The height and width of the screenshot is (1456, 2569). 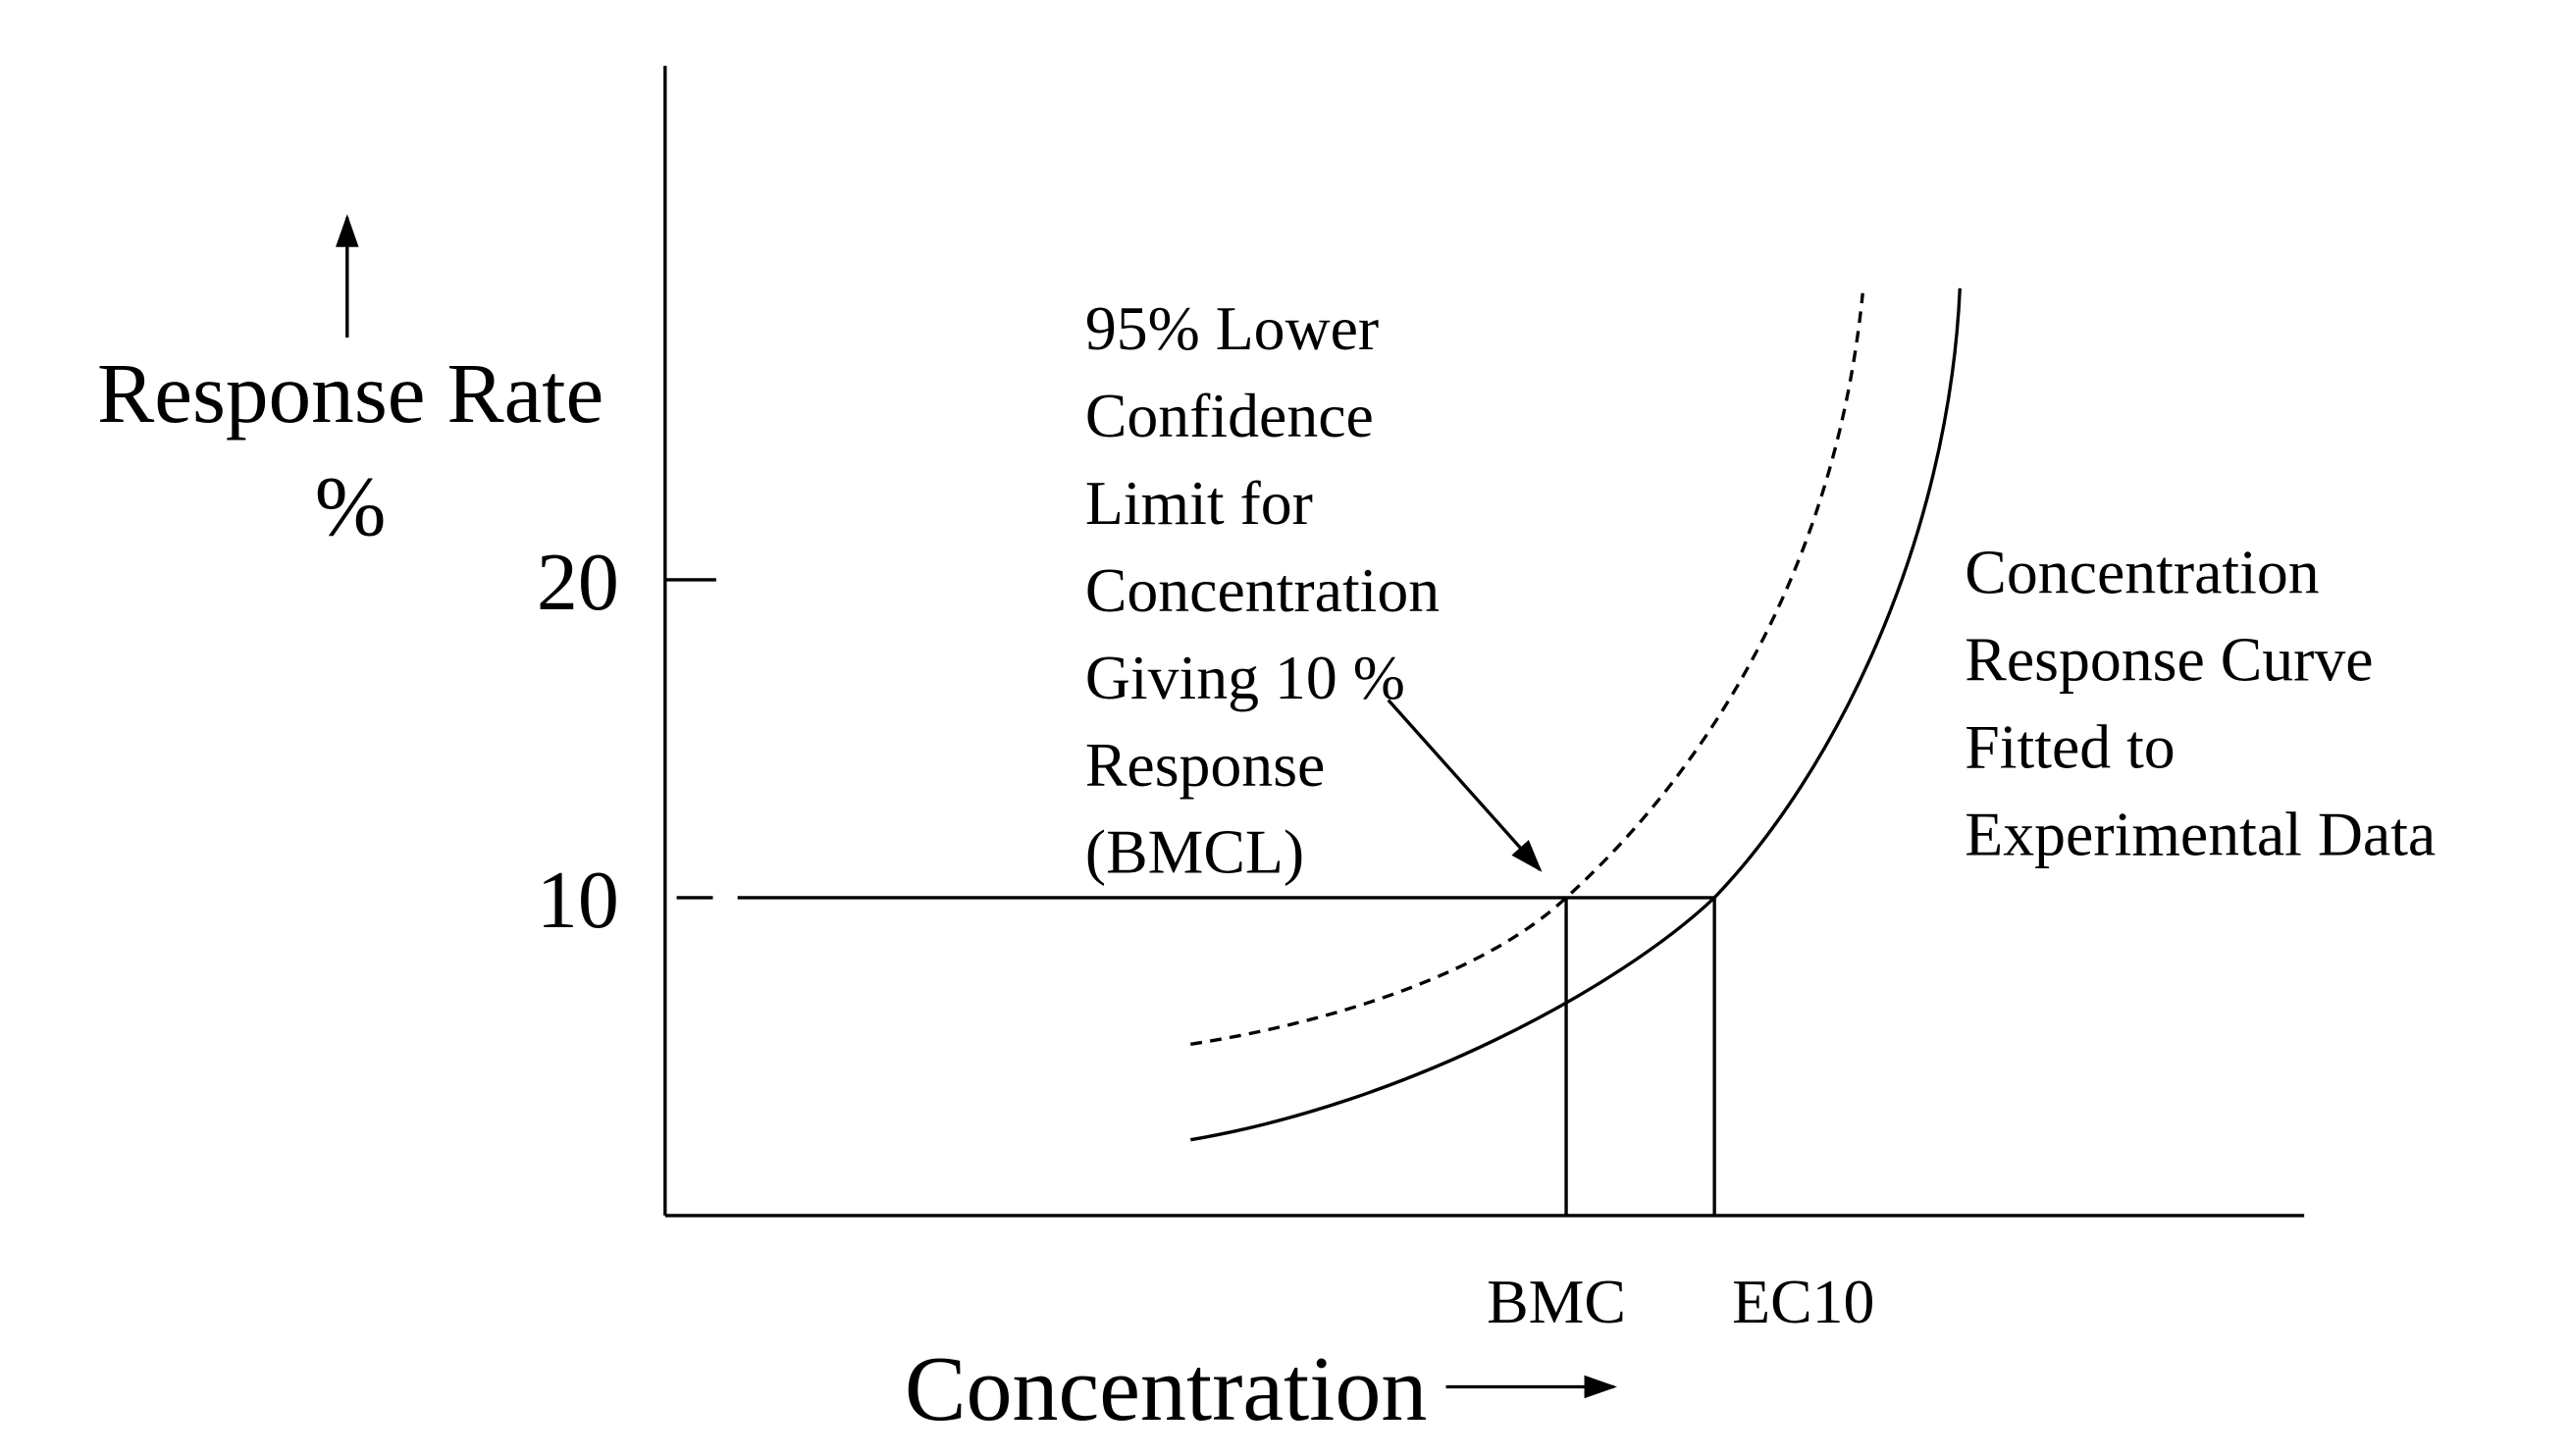 I want to click on annotation-line: Fitted to, so click(x=2070, y=746).